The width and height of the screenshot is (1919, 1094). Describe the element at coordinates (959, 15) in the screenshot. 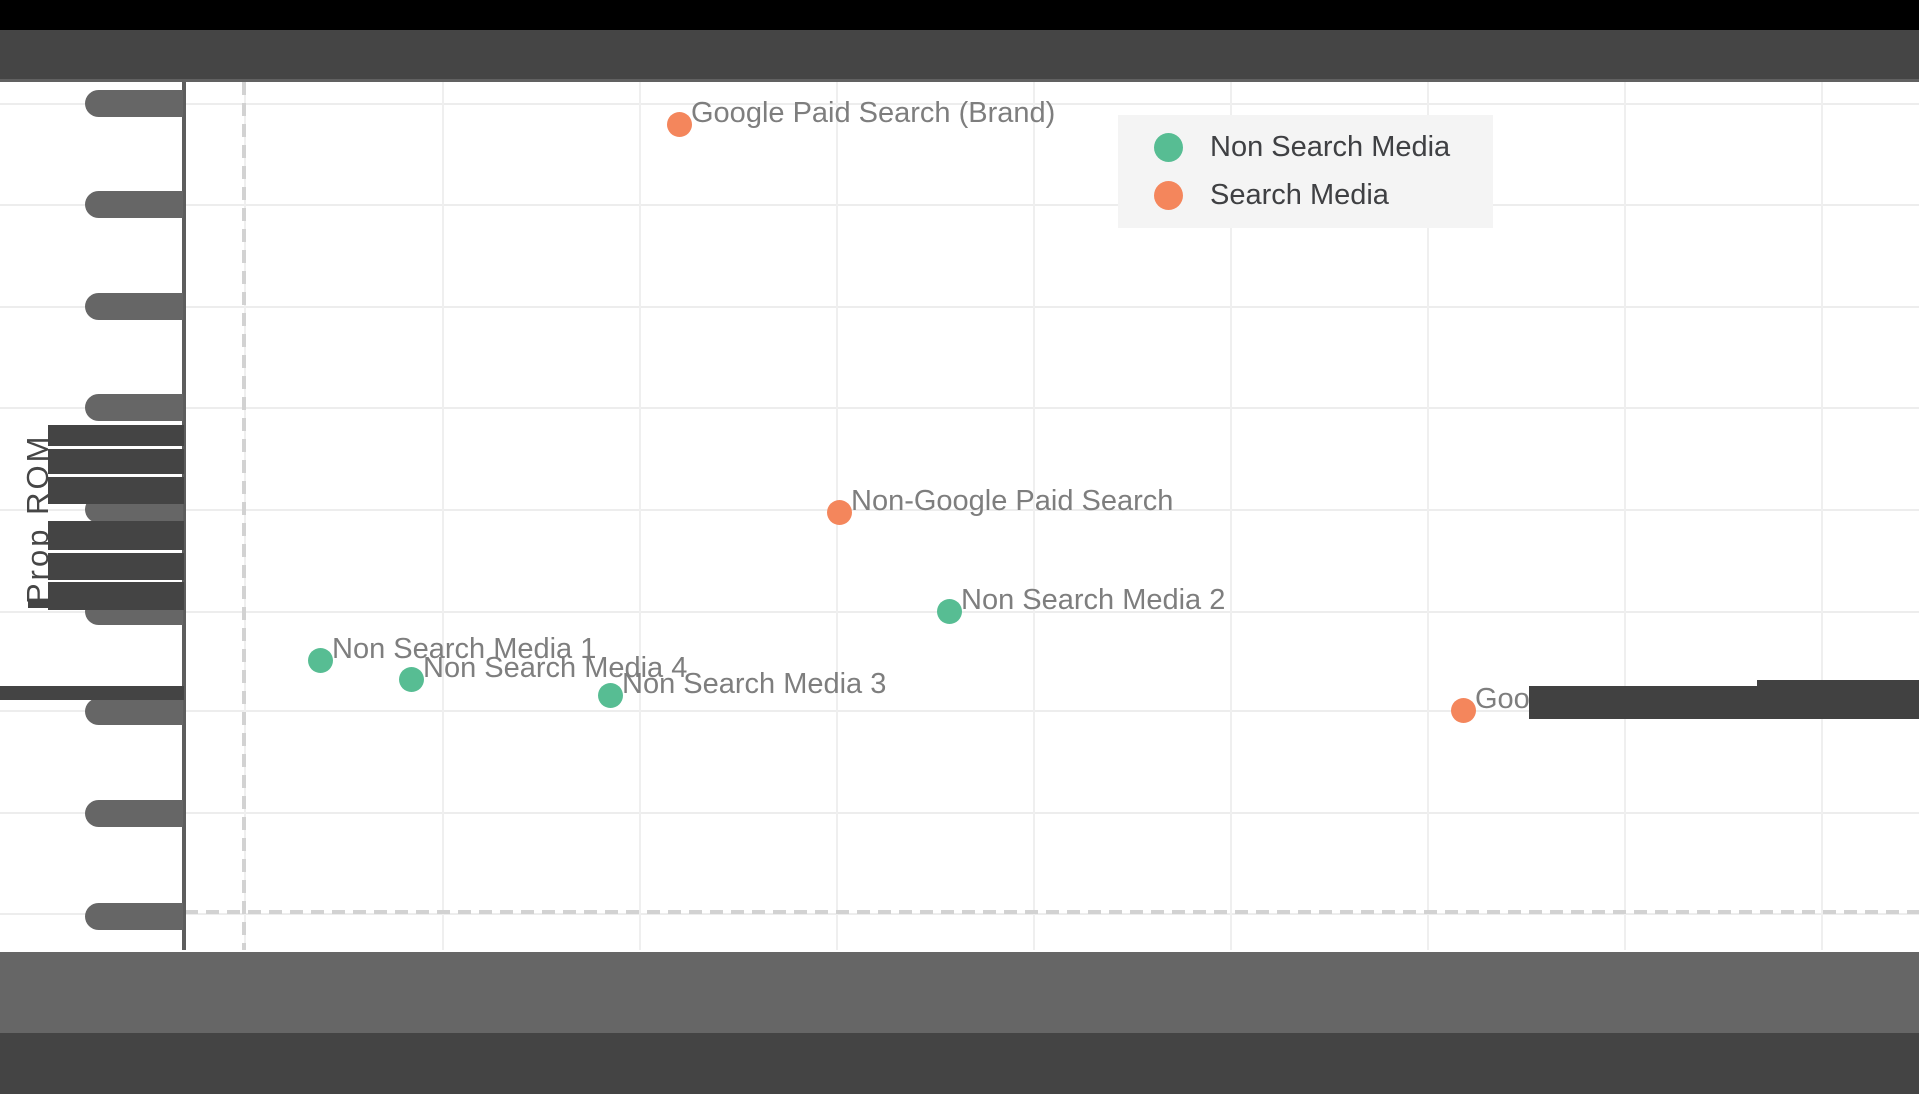

I see `top-redaction-band` at that location.